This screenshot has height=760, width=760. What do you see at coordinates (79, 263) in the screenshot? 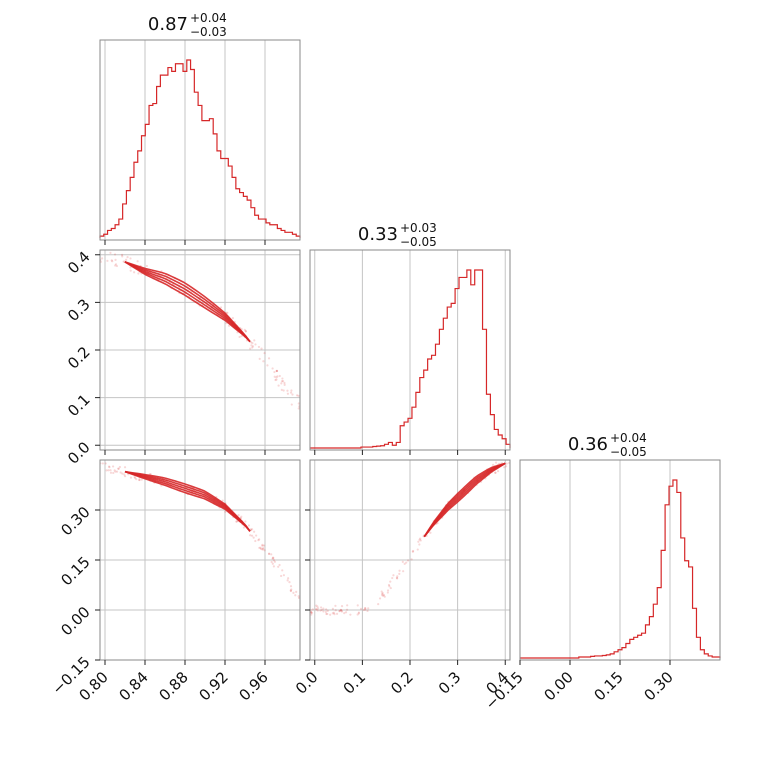
I see `y-tick-label: 0.4` at bounding box center [79, 263].